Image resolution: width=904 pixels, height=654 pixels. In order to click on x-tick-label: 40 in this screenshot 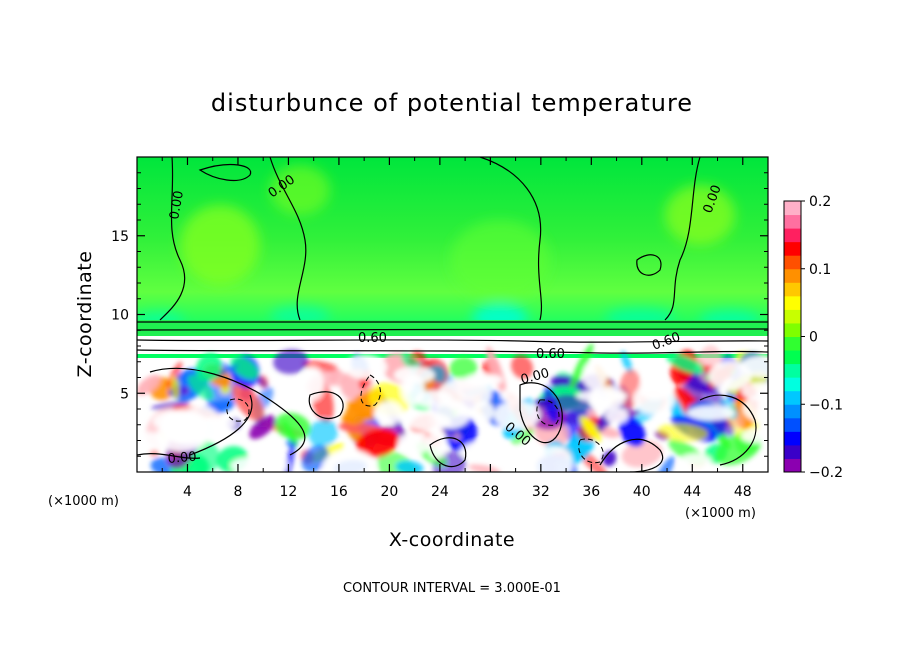, I will do `click(642, 492)`.